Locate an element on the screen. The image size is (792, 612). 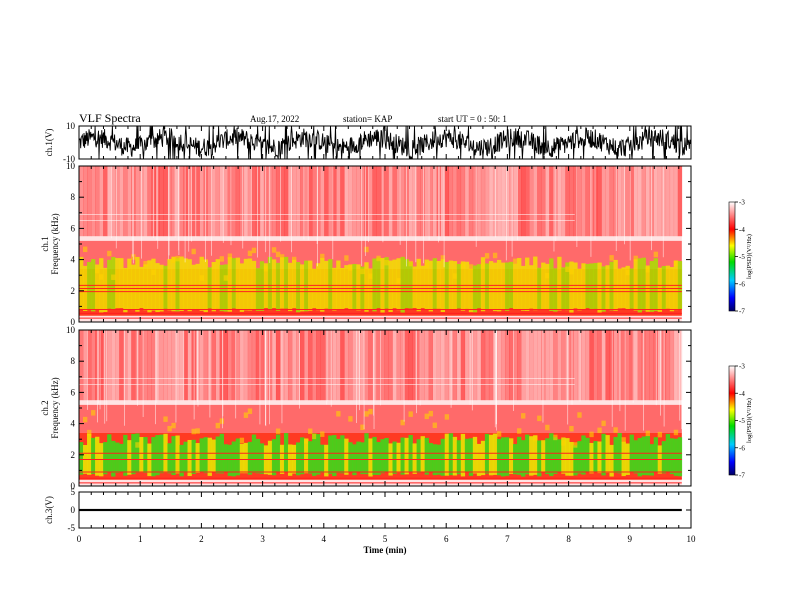
y-axis-label: ch.1(V) is located at coordinates (49, 143).